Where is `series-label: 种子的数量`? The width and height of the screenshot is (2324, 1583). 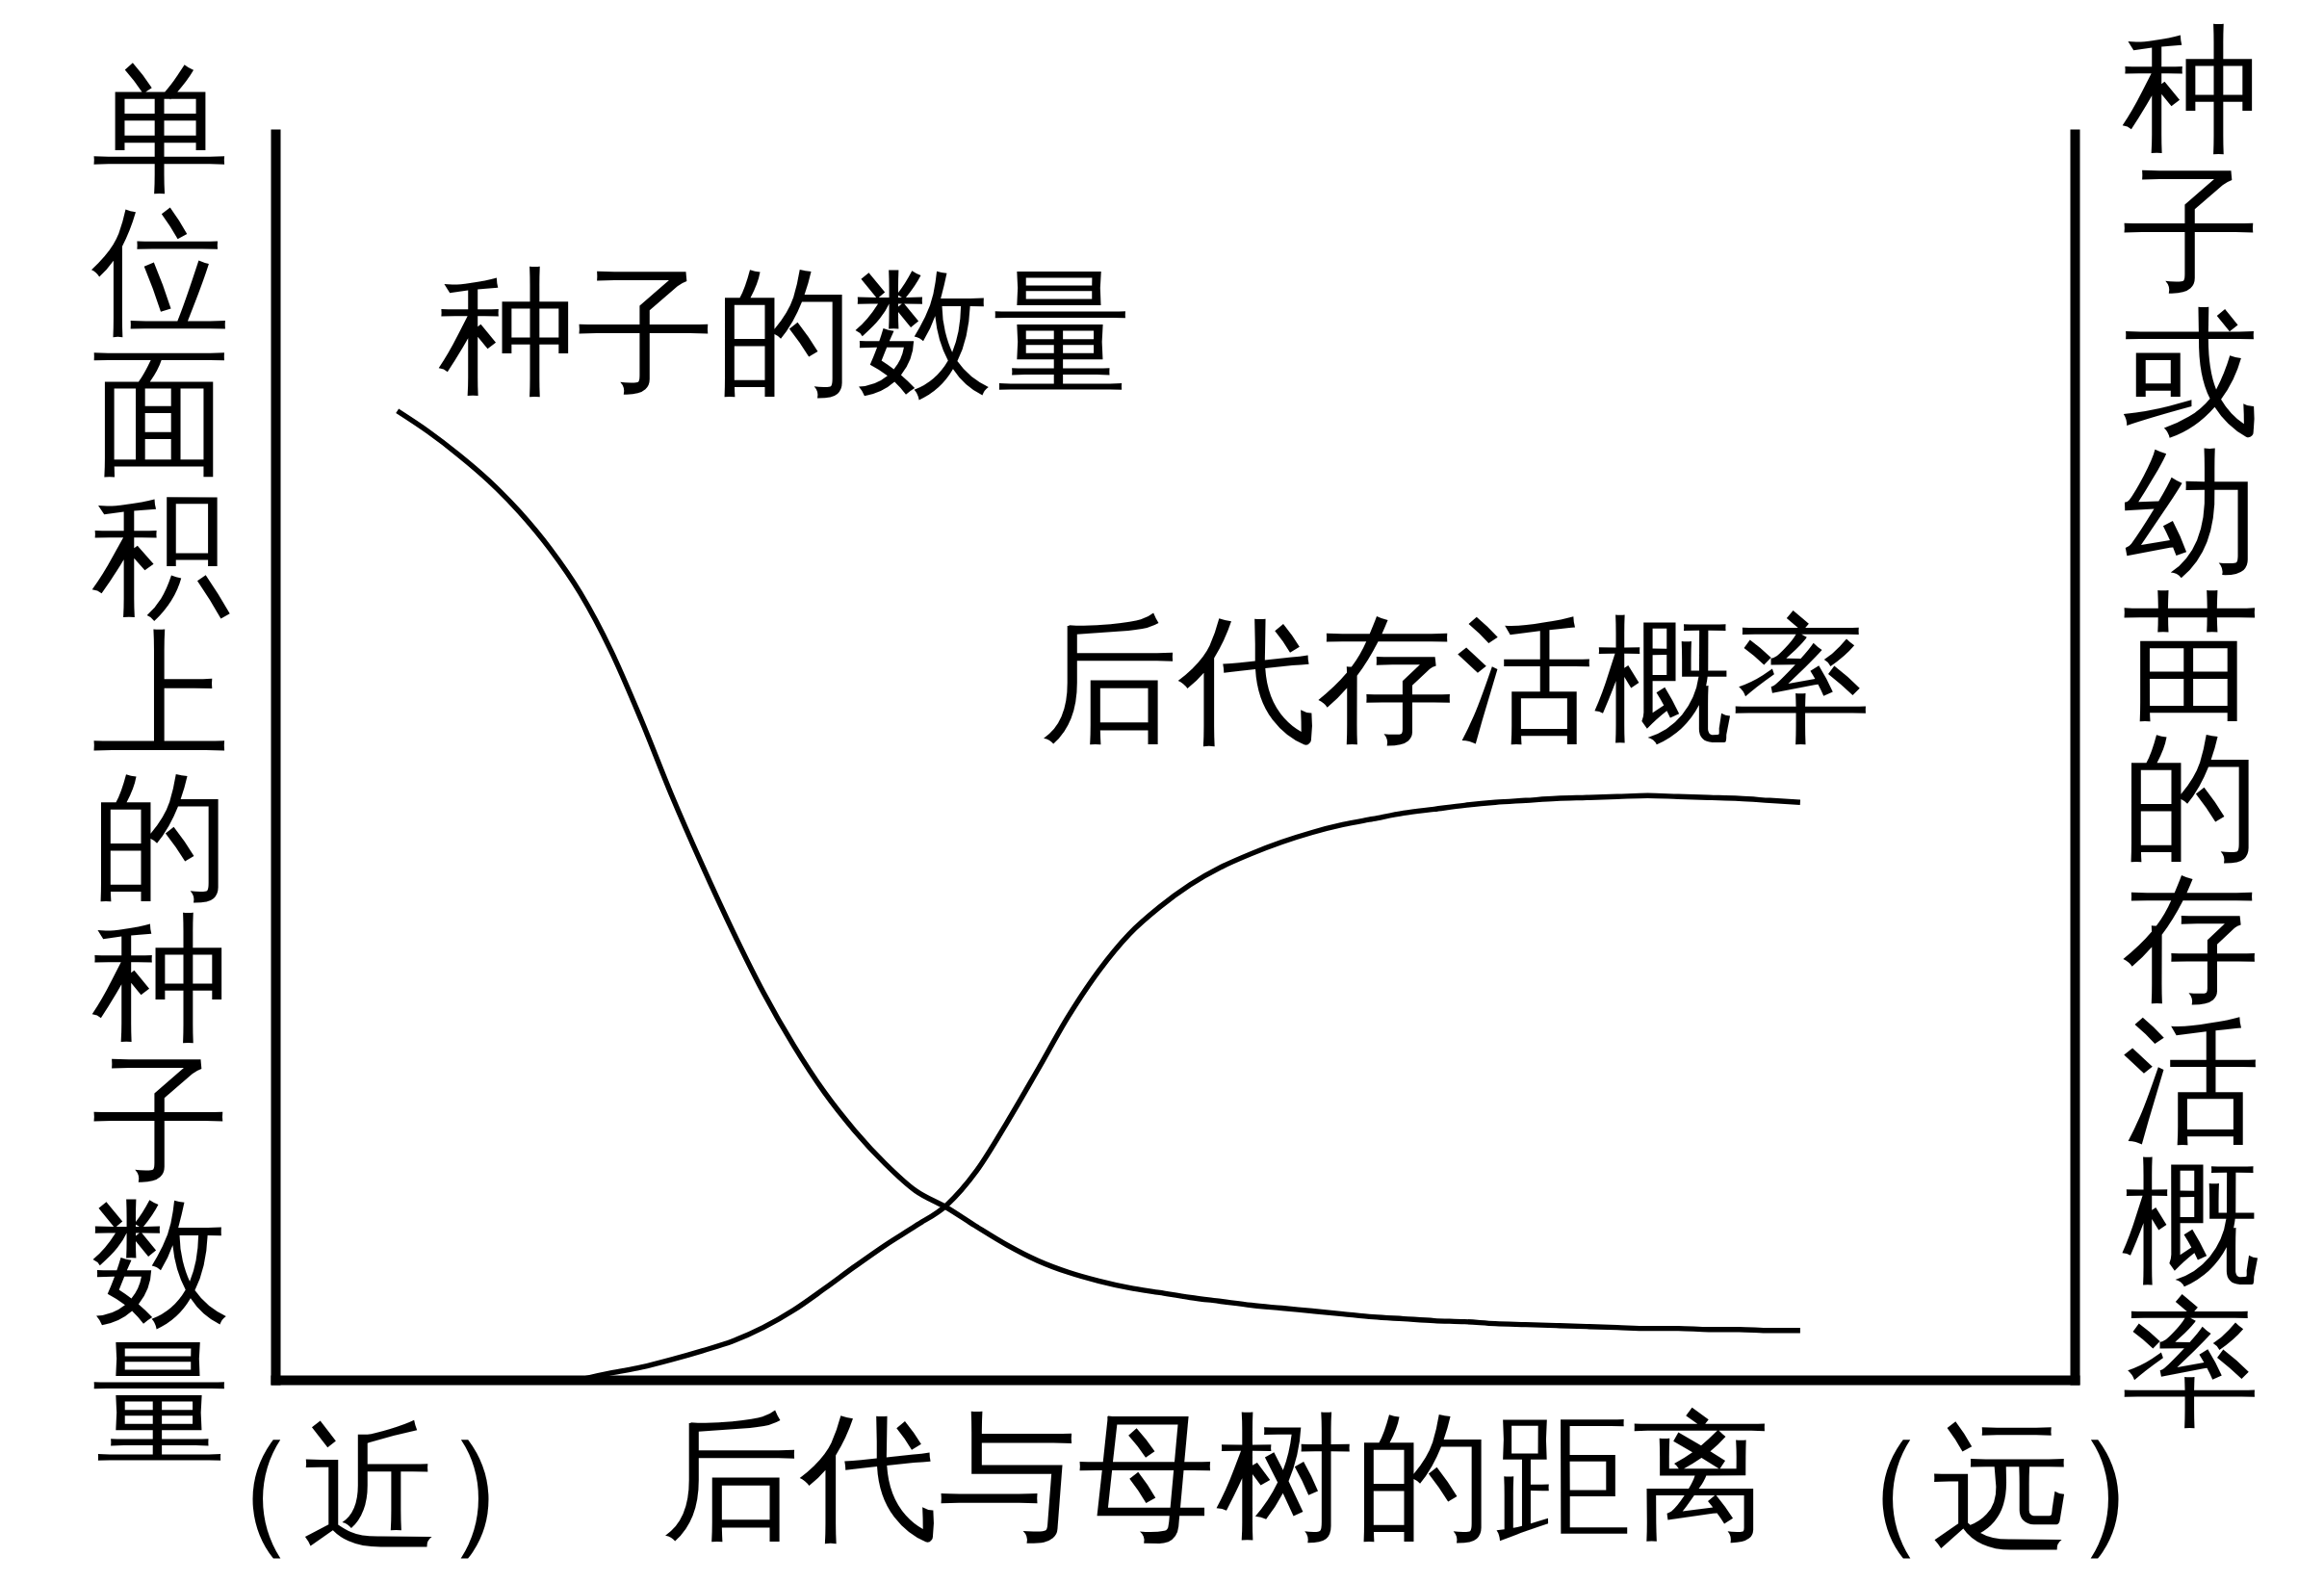 series-label: 种子的数量 is located at coordinates (784, 333).